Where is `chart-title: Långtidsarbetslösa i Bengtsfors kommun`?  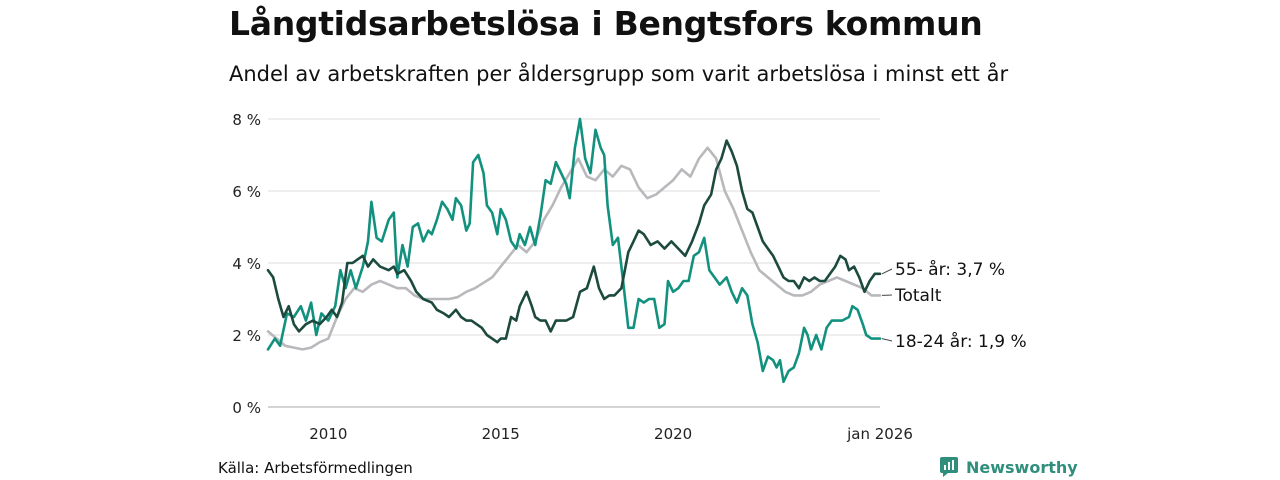
chart-title: Långtidsarbetslösa i Bengtsfors kommun is located at coordinates (606, 23).